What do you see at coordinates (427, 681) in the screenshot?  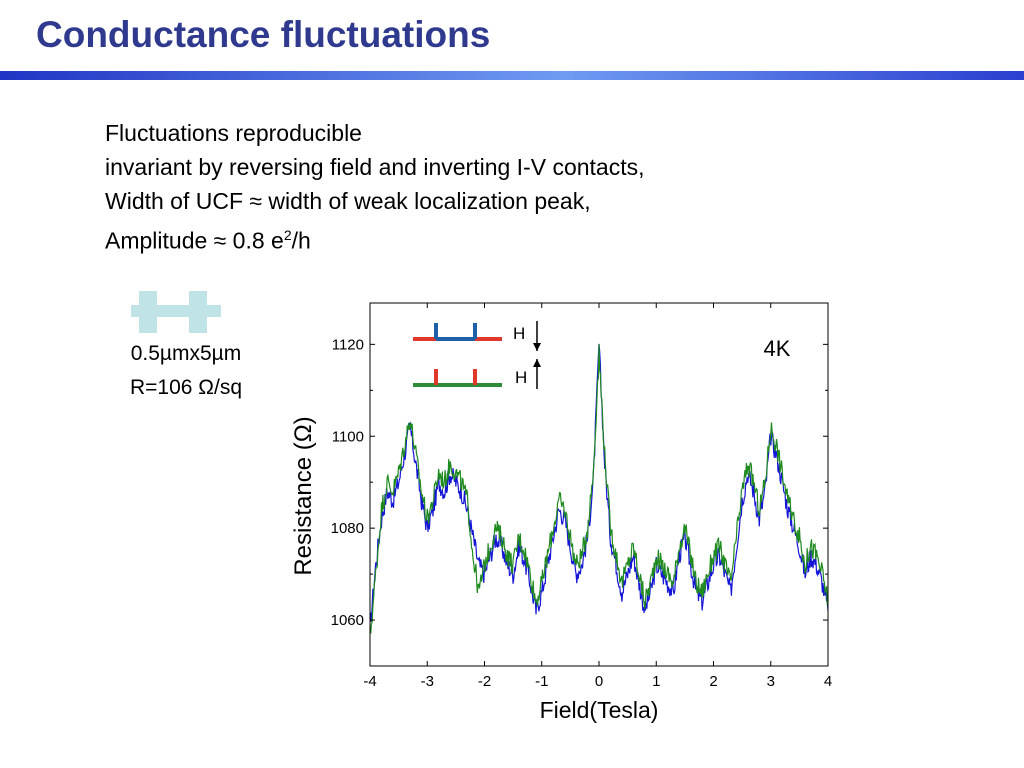 I see `x-tick-label: -3` at bounding box center [427, 681].